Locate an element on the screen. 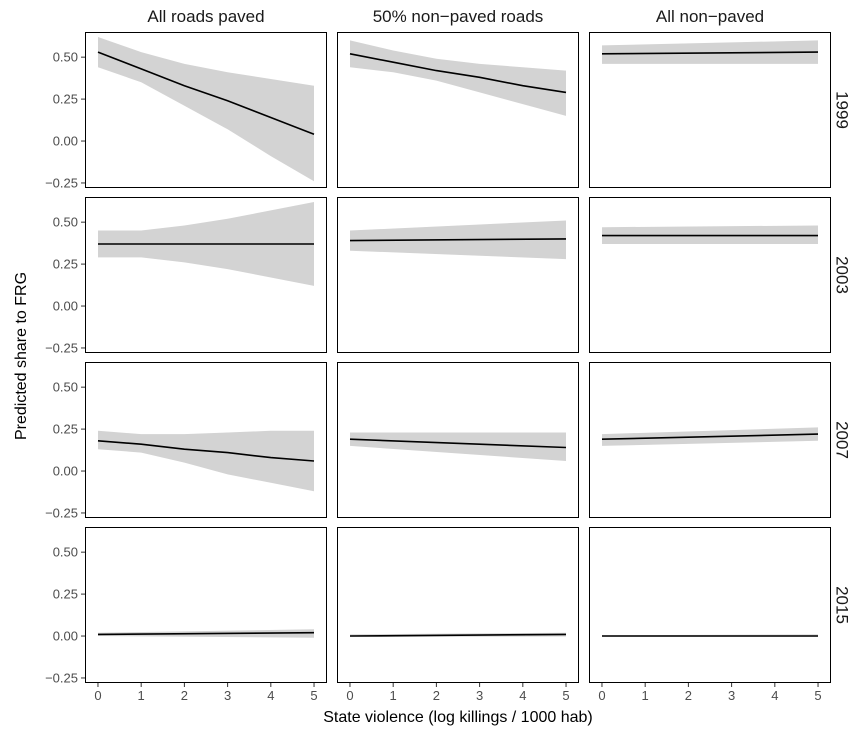  x-axis-title: State violence (log killings / 1000 hab) is located at coordinates (458, 717).